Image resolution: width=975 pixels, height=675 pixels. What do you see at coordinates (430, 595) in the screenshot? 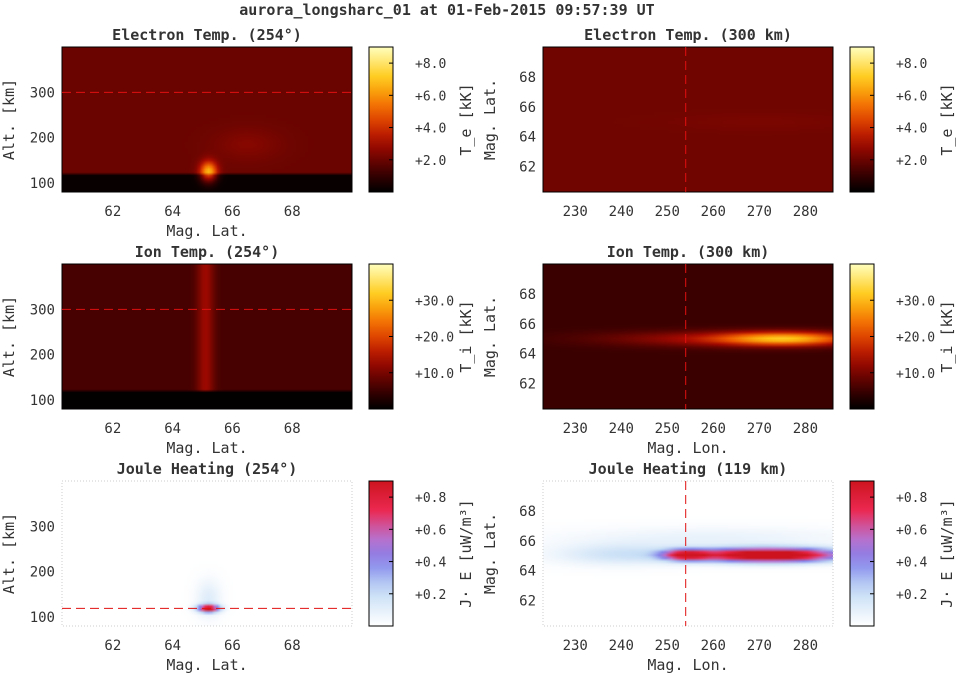
I see `colorbar-tick-label: +0.2` at bounding box center [430, 595].